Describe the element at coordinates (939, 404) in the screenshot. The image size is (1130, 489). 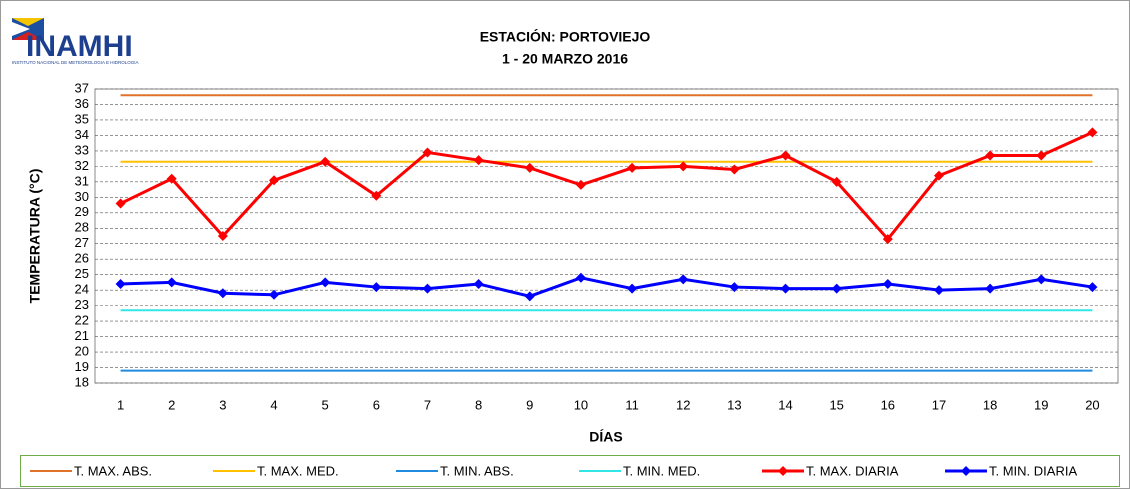
I see `x-tick-label: 17` at that location.